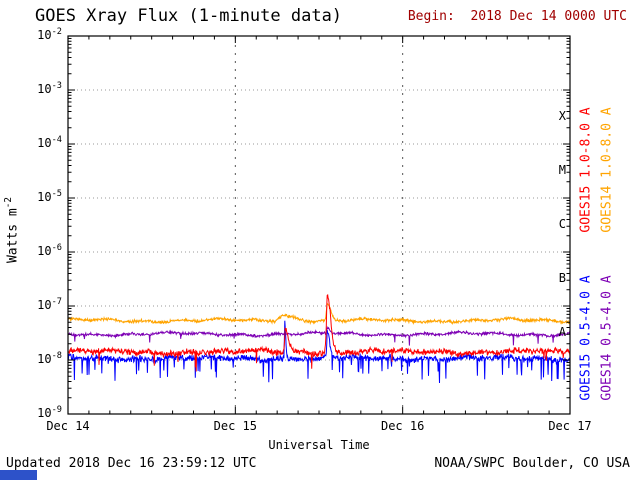  What do you see at coordinates (49, 196) in the screenshot?
I see `y-tick-label: 10-5` at bounding box center [49, 196].